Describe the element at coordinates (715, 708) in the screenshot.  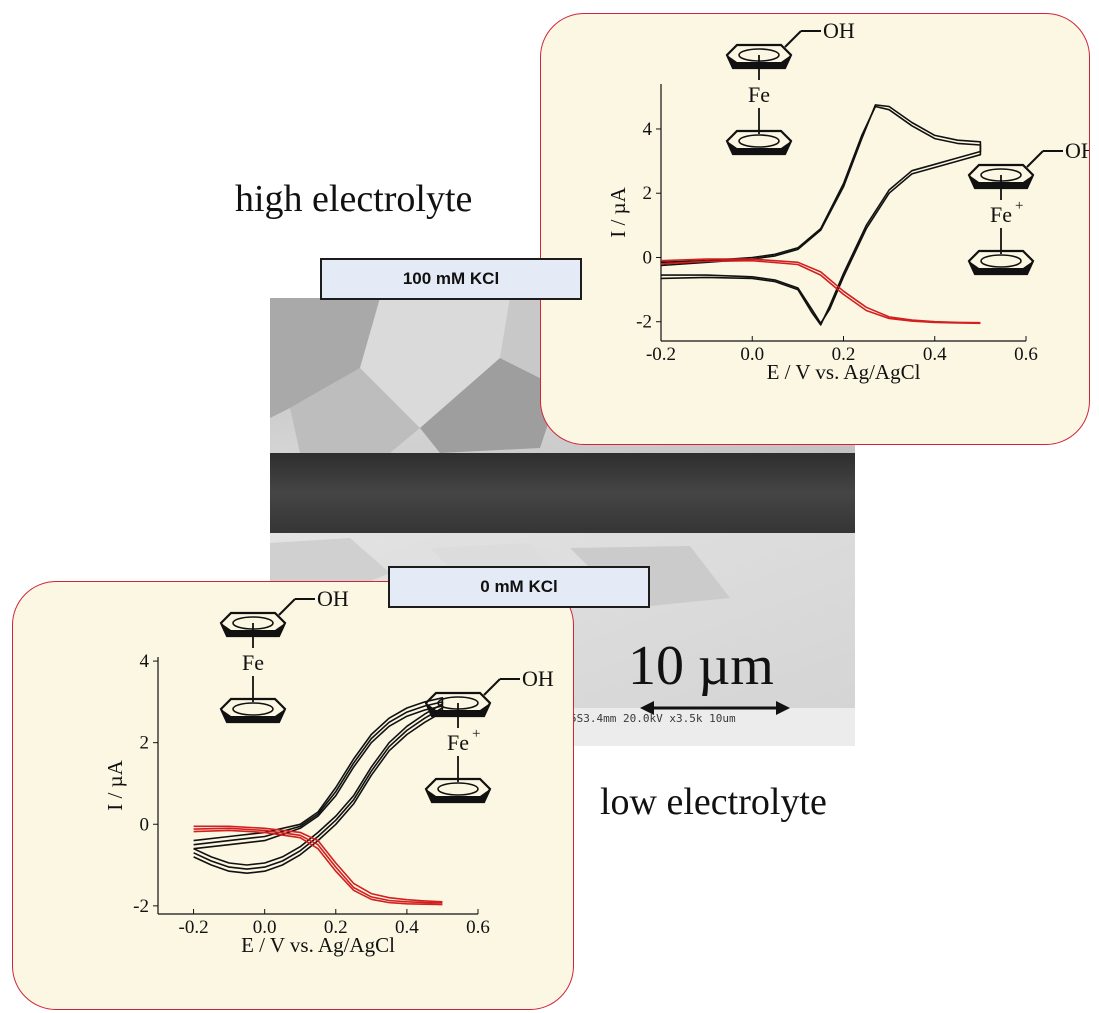
I see `scale-bar-arrow` at that location.